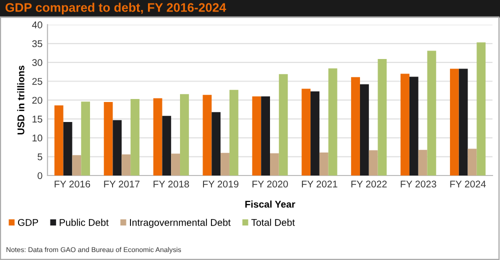 This screenshot has width=500, height=260. I want to click on y-tick-label: 30, so click(37, 62).